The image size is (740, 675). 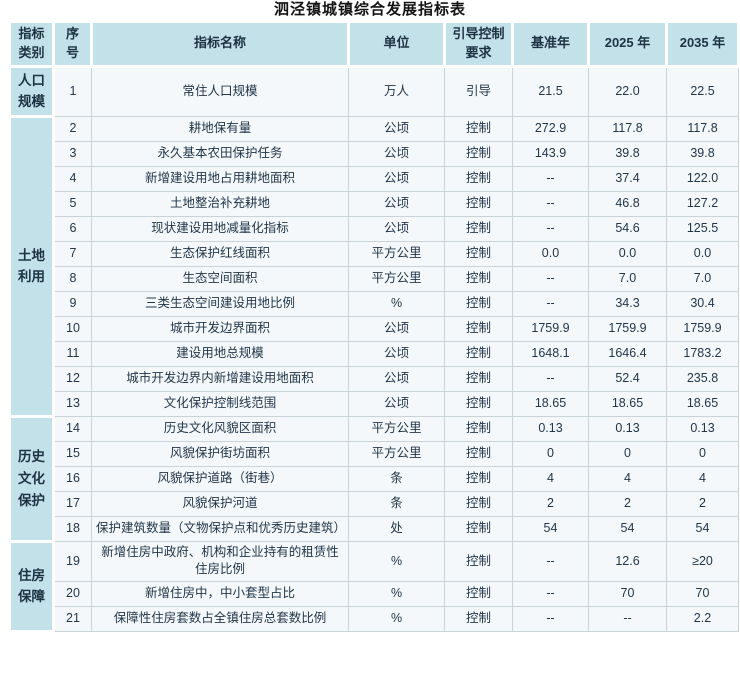 I want to click on cell-name: 生态保护红线面积, so click(x=220, y=253).